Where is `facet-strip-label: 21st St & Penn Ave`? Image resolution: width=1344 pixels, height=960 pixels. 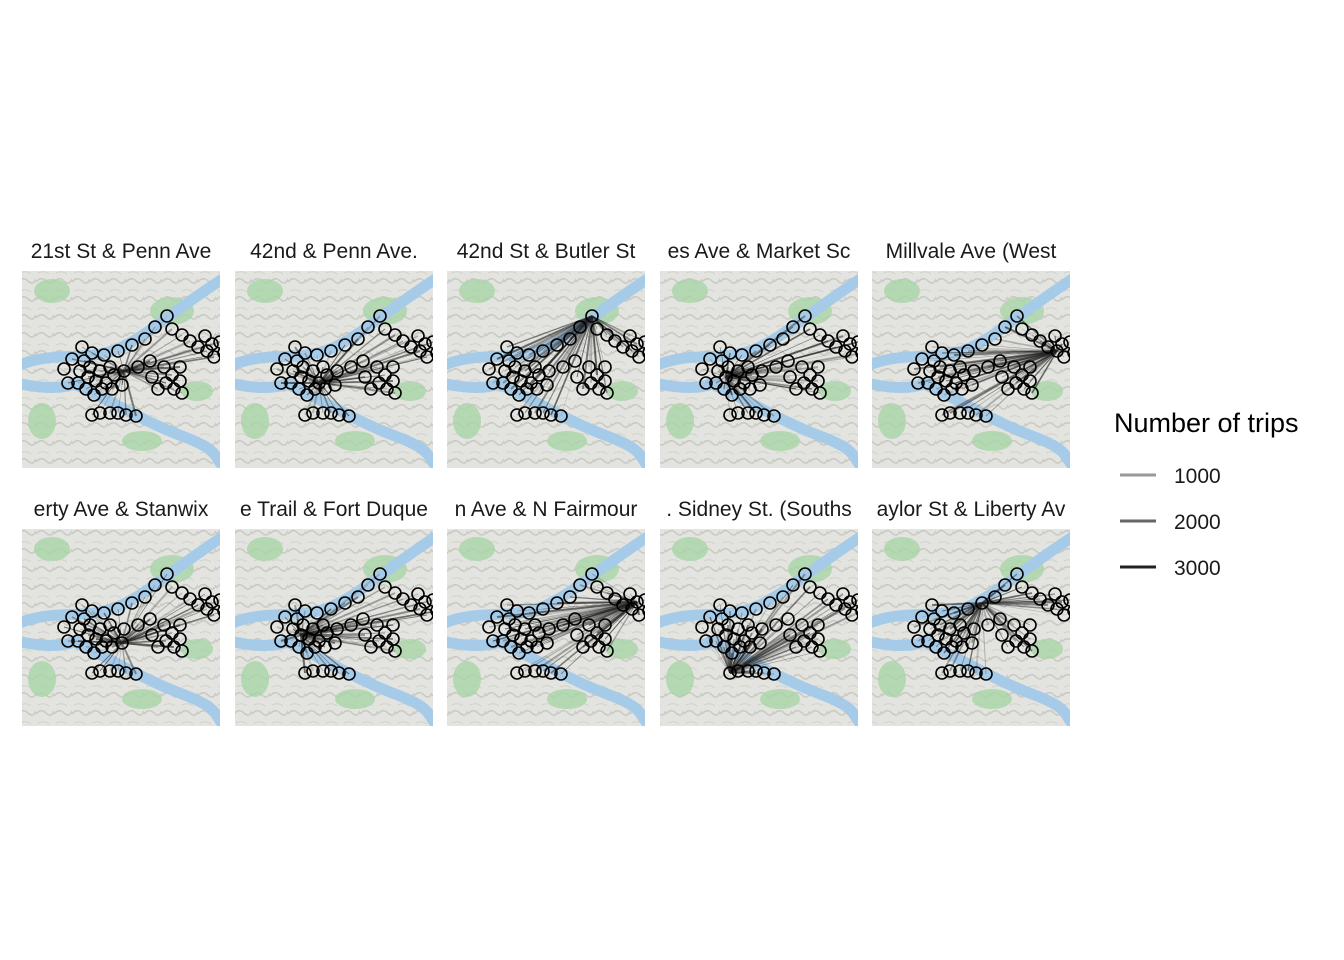
facet-strip-label: 21st St & Penn Ave is located at coordinates (121, 251).